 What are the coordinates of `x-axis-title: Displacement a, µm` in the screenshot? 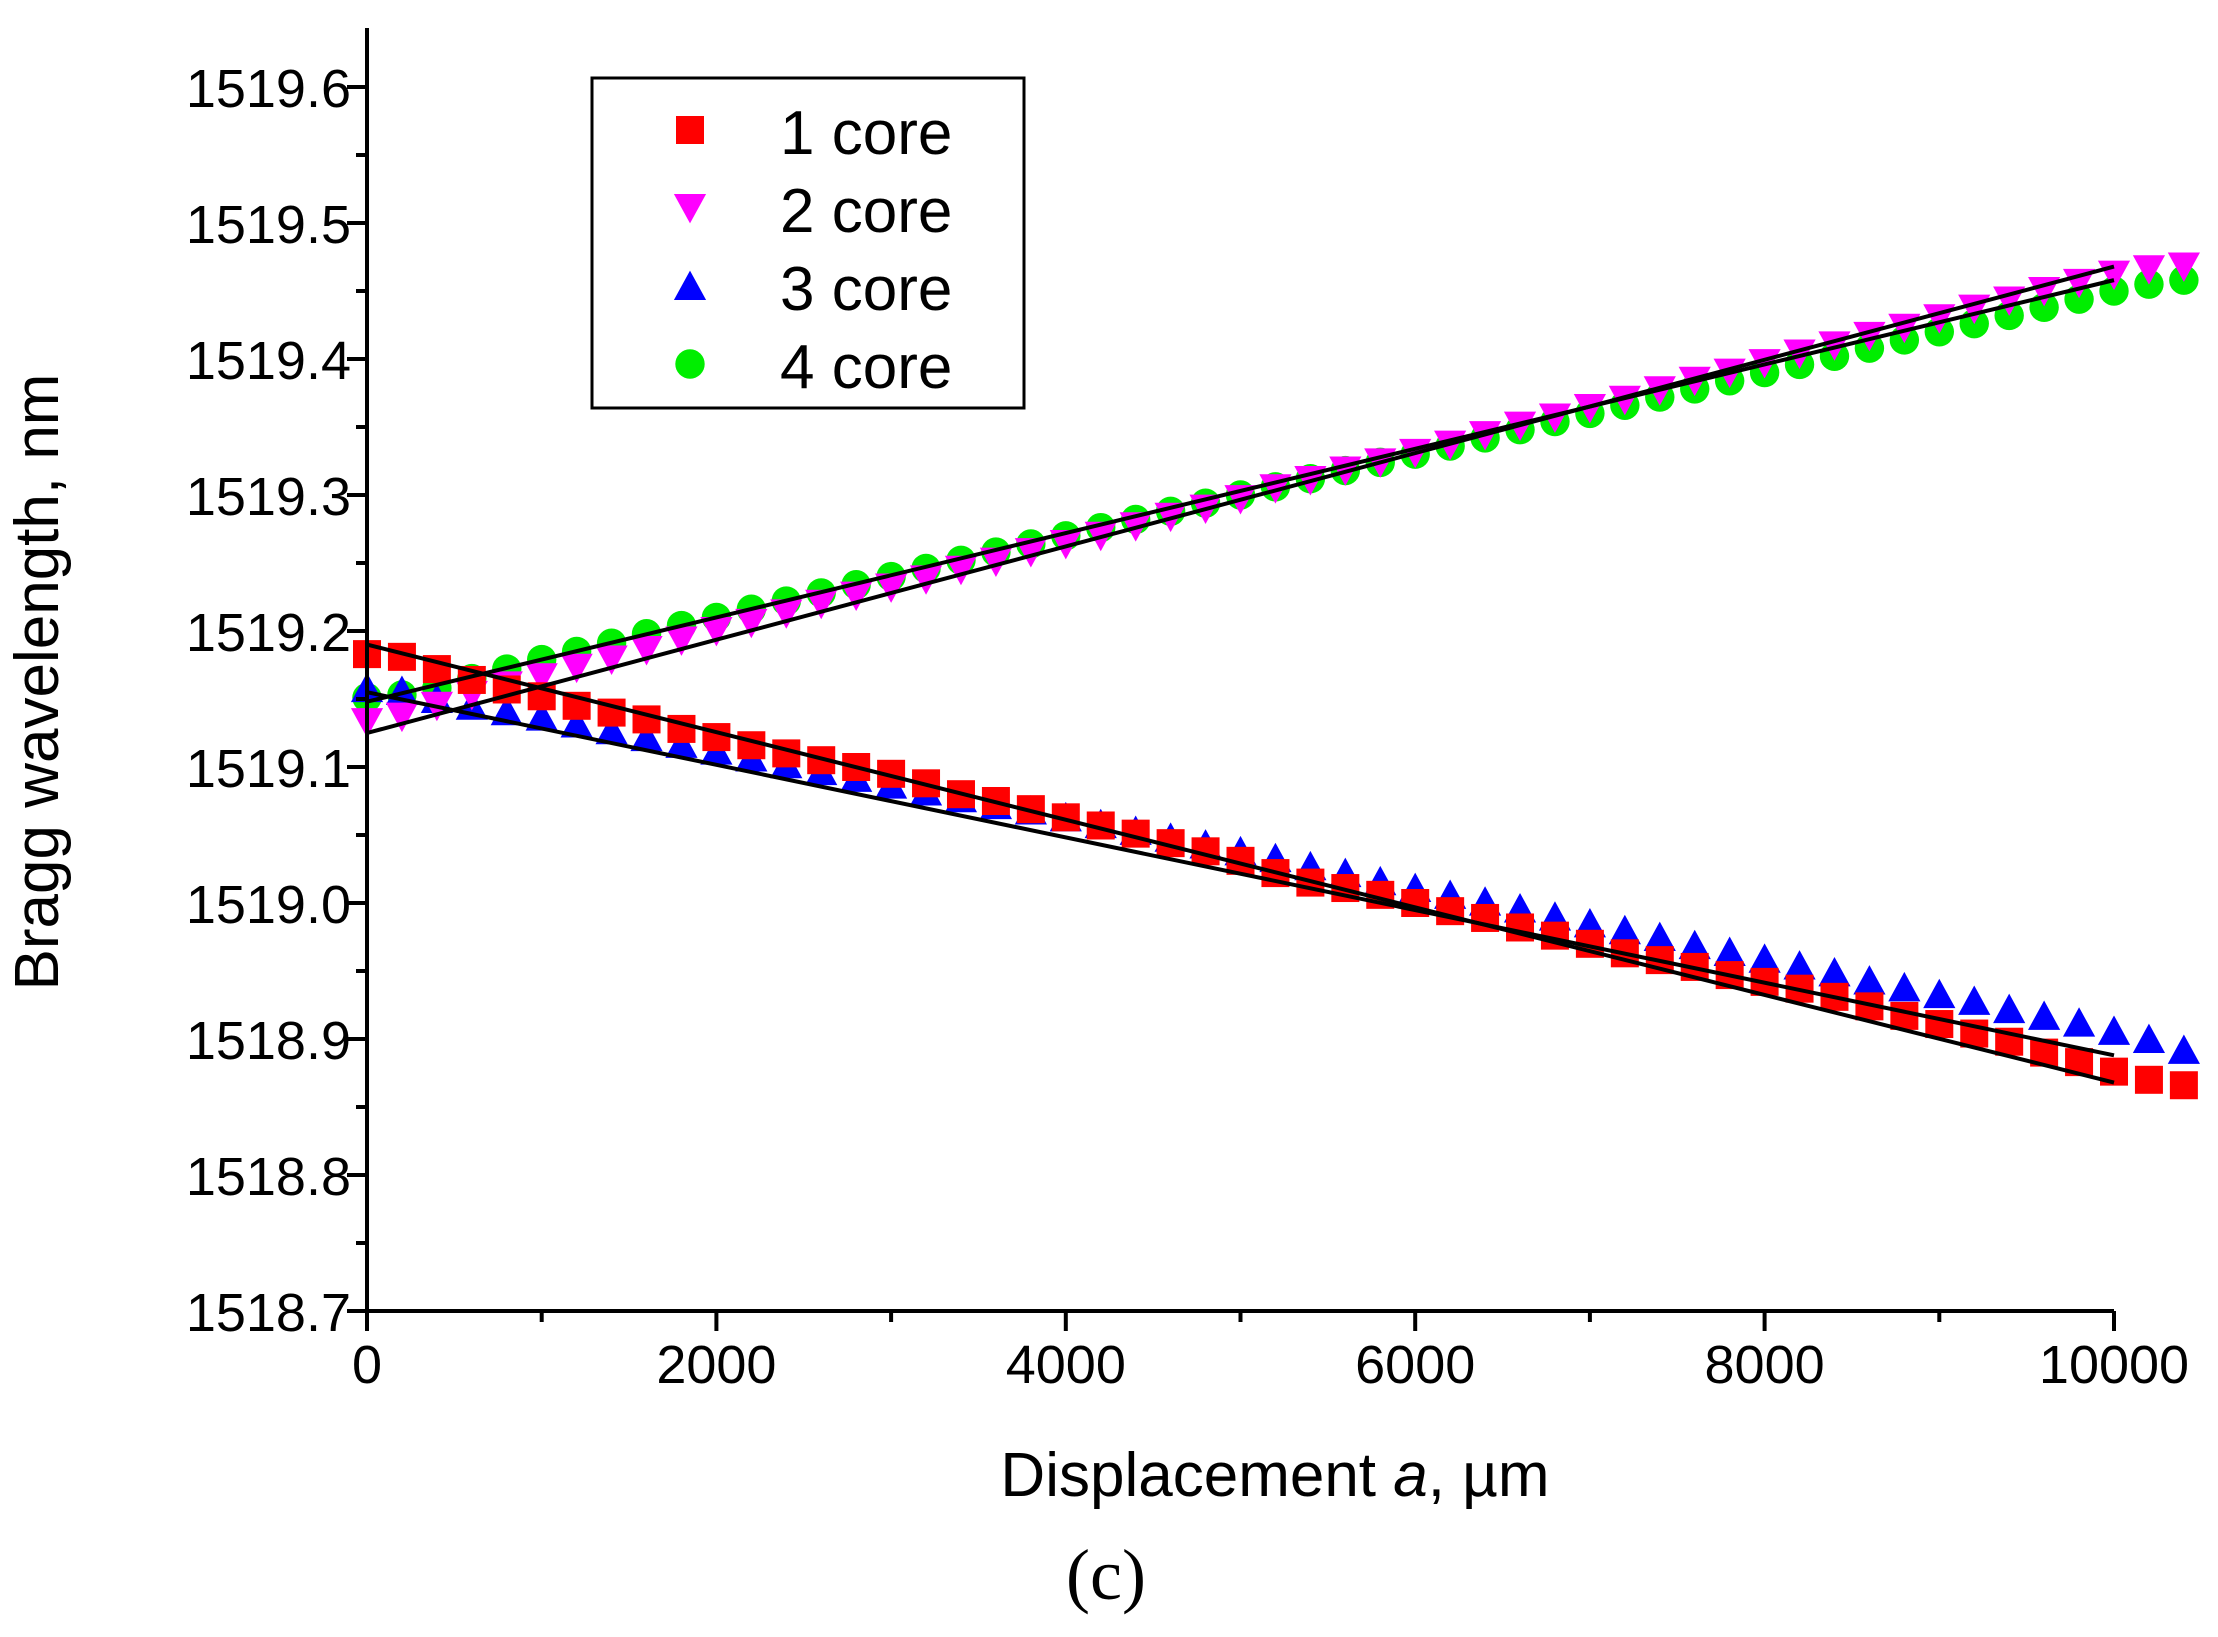 It's located at (1274, 1475).